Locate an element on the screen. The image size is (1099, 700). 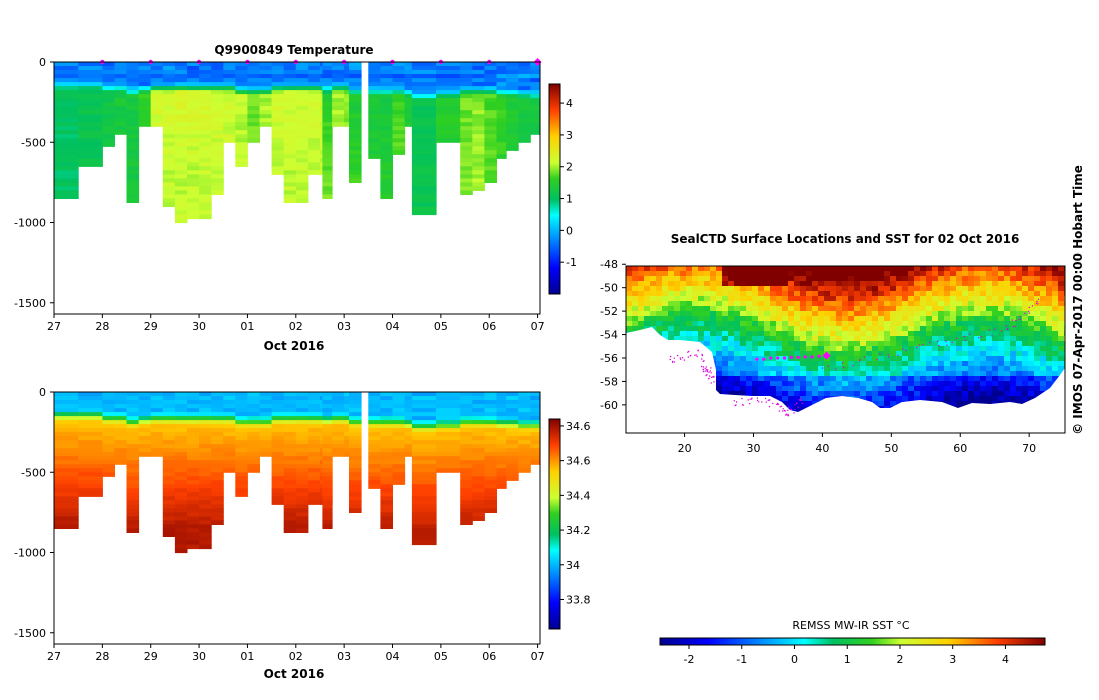
x-tick-label: 27 is located at coordinates (54, 326).